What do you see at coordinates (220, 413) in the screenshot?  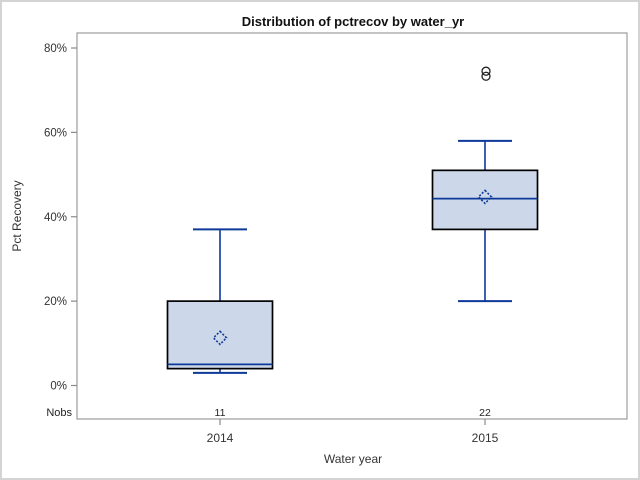 I see `nobs-value: 11` at bounding box center [220, 413].